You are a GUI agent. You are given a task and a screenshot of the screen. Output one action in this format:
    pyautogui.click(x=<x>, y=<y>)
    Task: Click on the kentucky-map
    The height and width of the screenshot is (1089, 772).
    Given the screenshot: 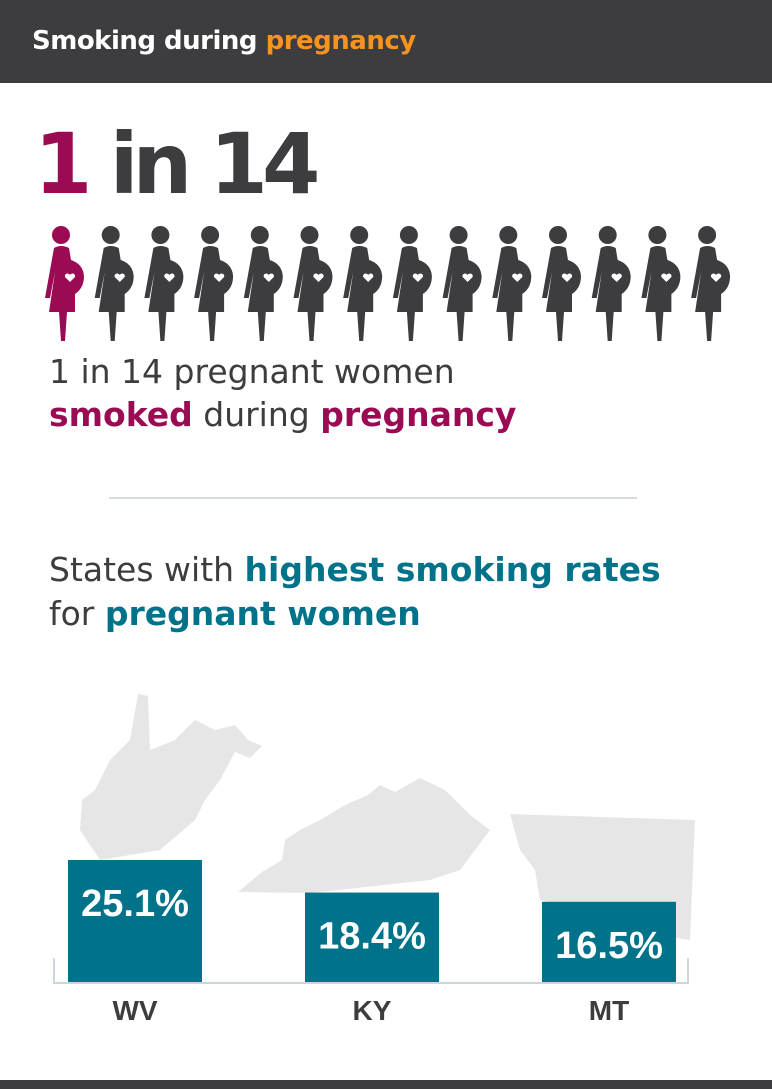 What is the action you would take?
    pyautogui.click(x=364, y=835)
    